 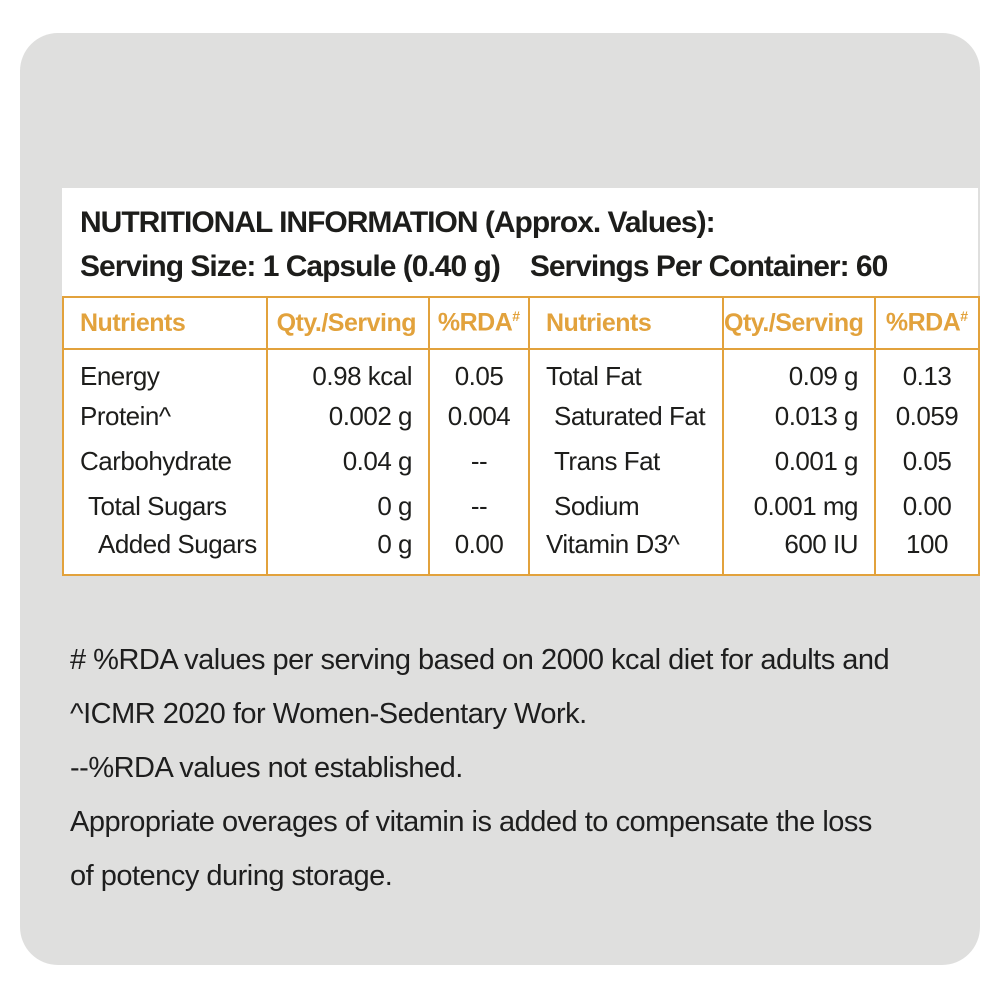 I want to click on qty-value: 0.001 mg, so click(x=798, y=506).